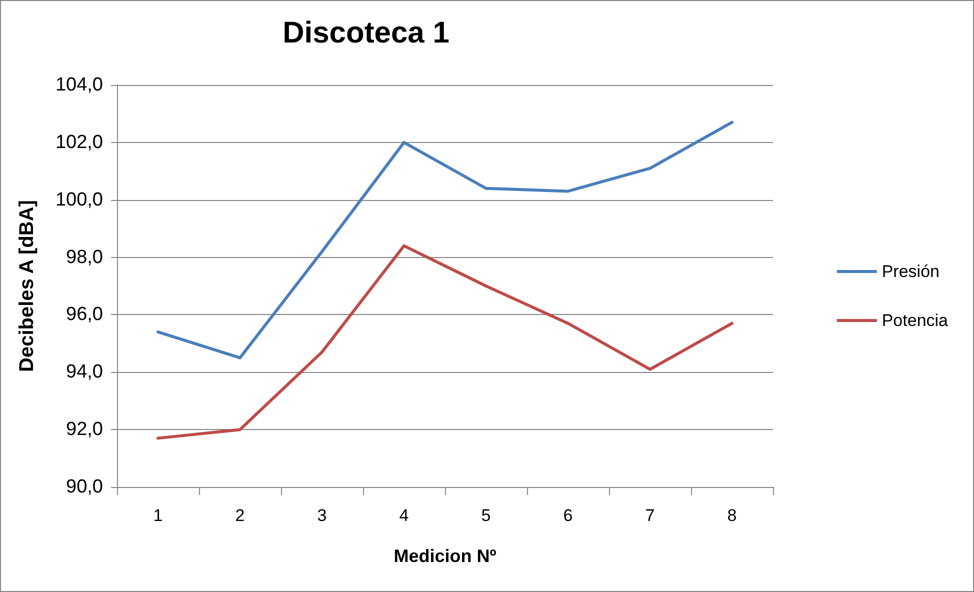  I want to click on chart-title: Discoteca 1, so click(366, 33).